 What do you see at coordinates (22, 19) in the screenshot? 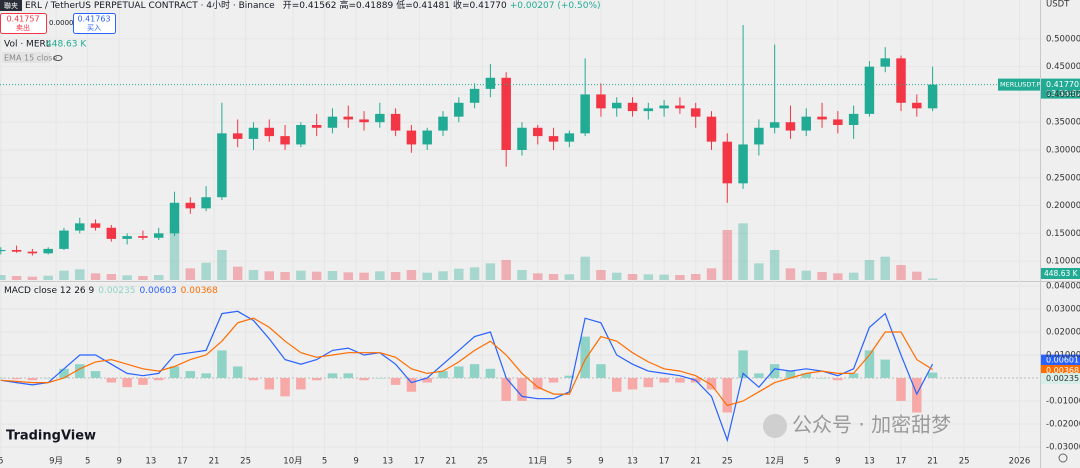
I see `sell-price: 0.41757` at bounding box center [22, 19].